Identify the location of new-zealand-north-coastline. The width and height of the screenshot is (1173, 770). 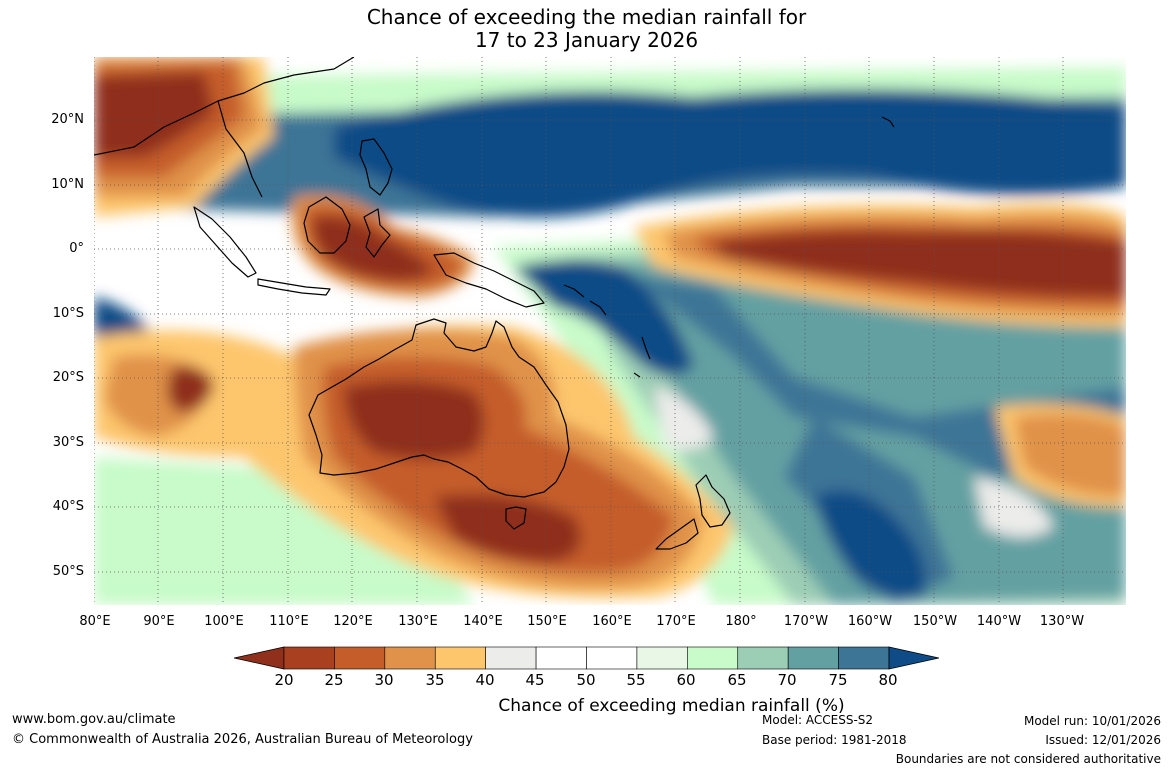
(713, 501).